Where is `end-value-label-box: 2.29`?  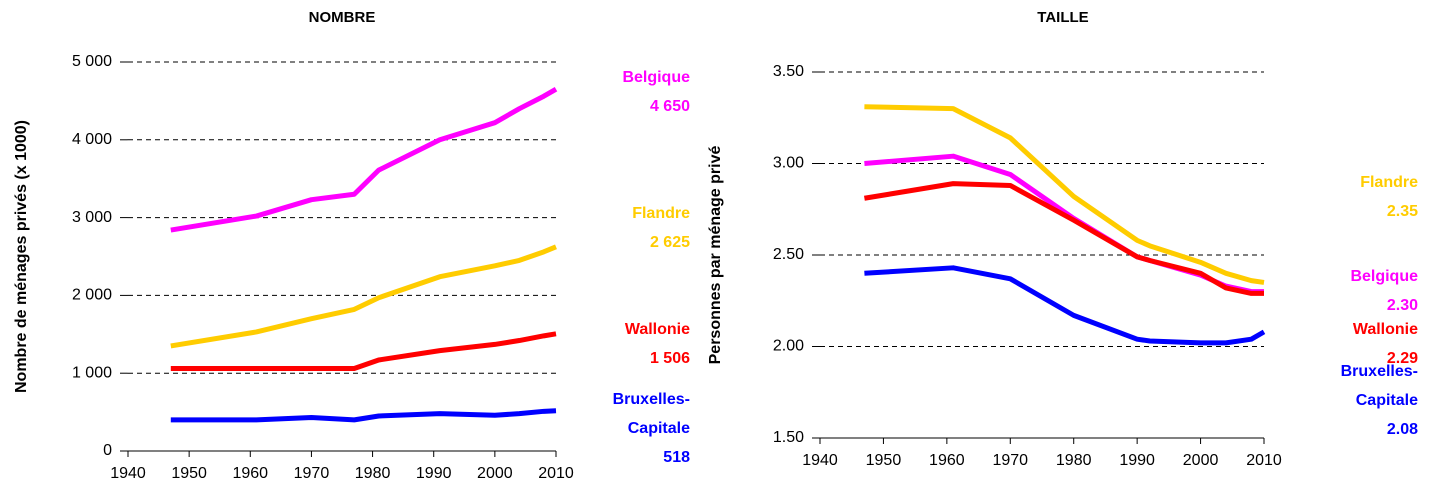 end-value-label-box: 2.29 is located at coordinates (1402, 358).